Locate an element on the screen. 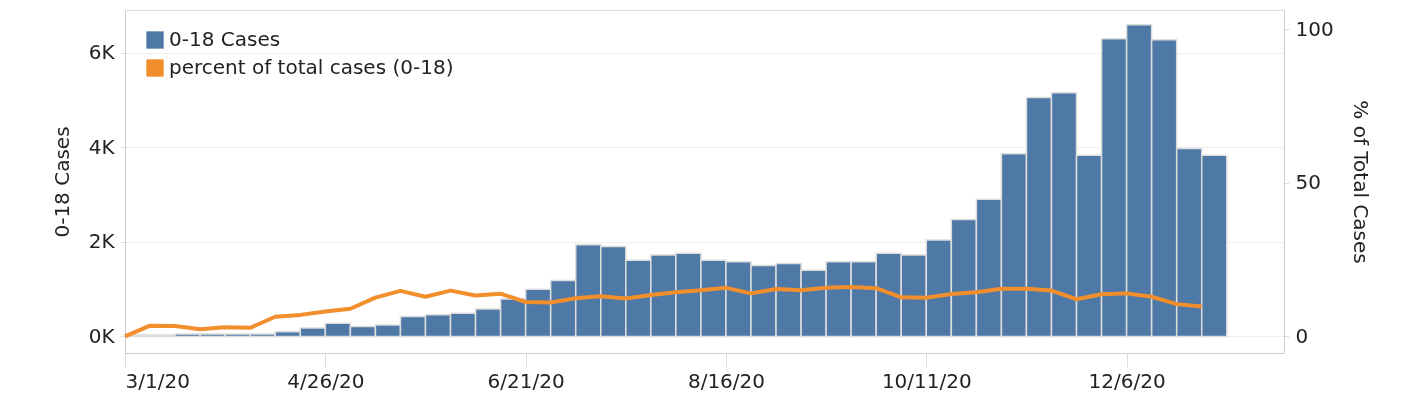 The height and width of the screenshot is (403, 1408). y-tick-label: 2K is located at coordinates (102, 241).